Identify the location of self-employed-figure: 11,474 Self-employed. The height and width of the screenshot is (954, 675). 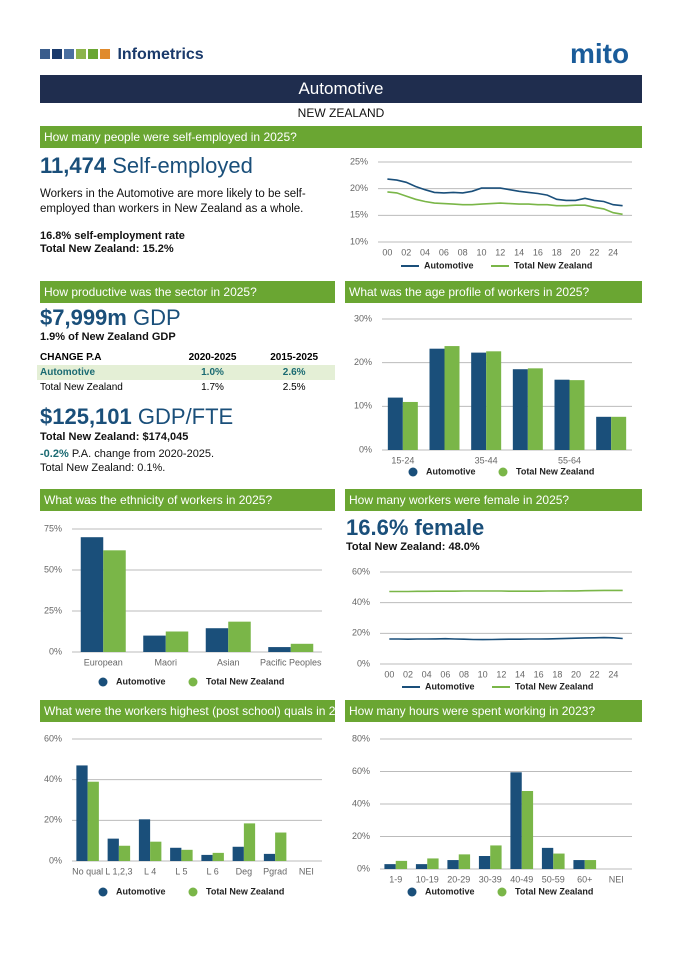
(146, 166).